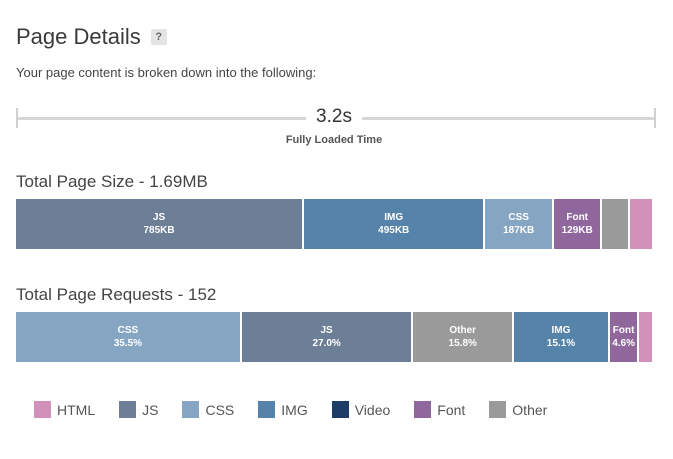 The width and height of the screenshot is (673, 459). What do you see at coordinates (160, 224) in the screenshot?
I see `size-segment-js: JS 785KB` at bounding box center [160, 224].